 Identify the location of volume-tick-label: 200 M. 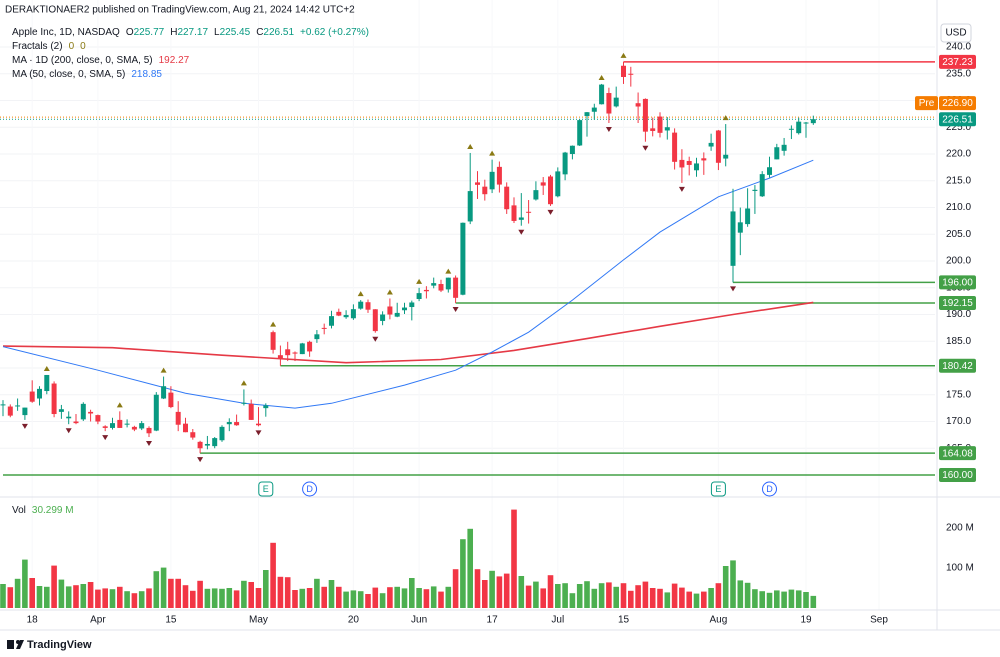
(960, 528).